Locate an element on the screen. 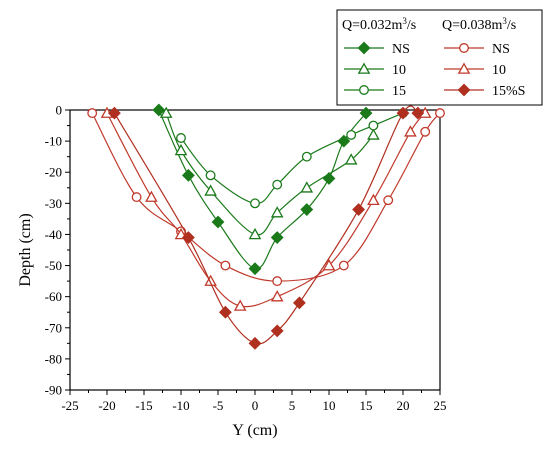  x-tick-label: 15 is located at coordinates (366, 405).